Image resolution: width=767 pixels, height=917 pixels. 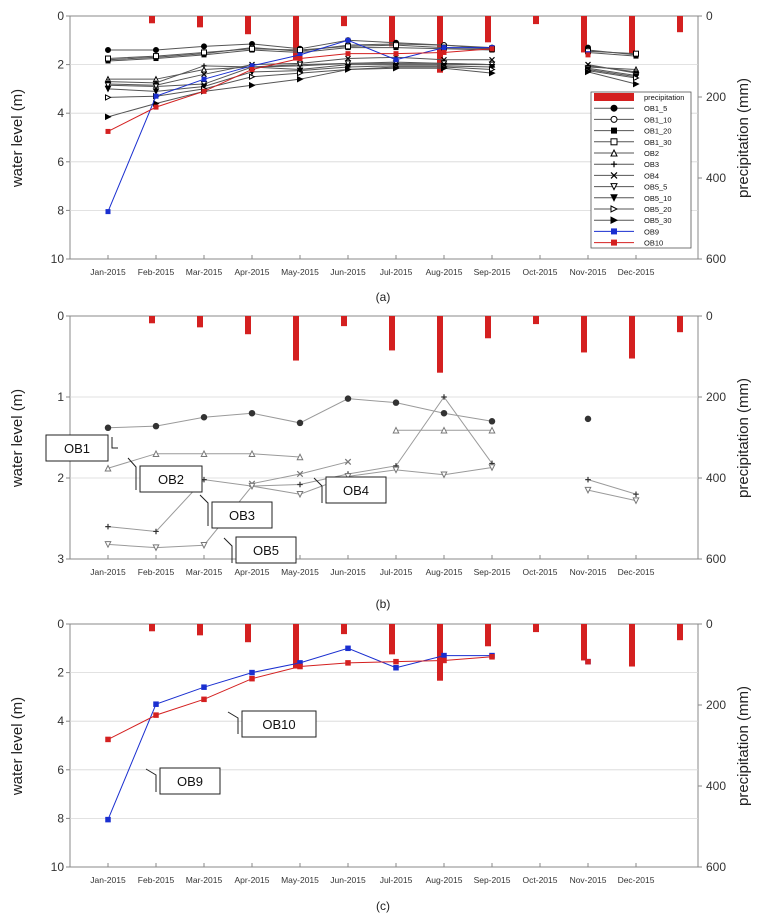 What do you see at coordinates (60, 673) in the screenshot?
I see `y-tick-label: 2` at bounding box center [60, 673].